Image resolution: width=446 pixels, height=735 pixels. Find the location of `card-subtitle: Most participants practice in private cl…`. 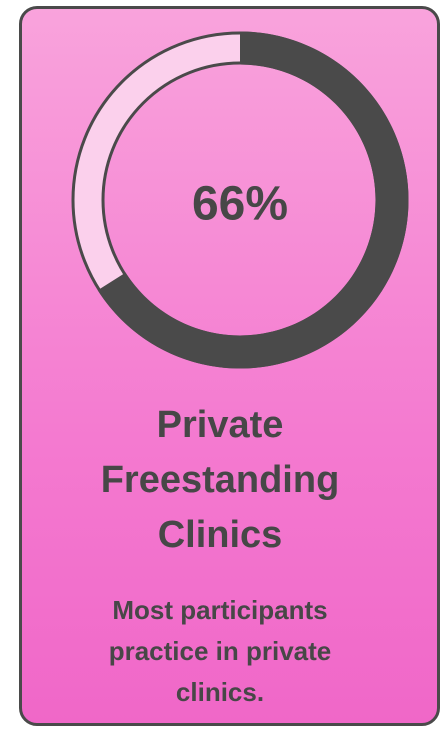

card-subtitle: Most participants practice in private cl… is located at coordinates (220, 651).